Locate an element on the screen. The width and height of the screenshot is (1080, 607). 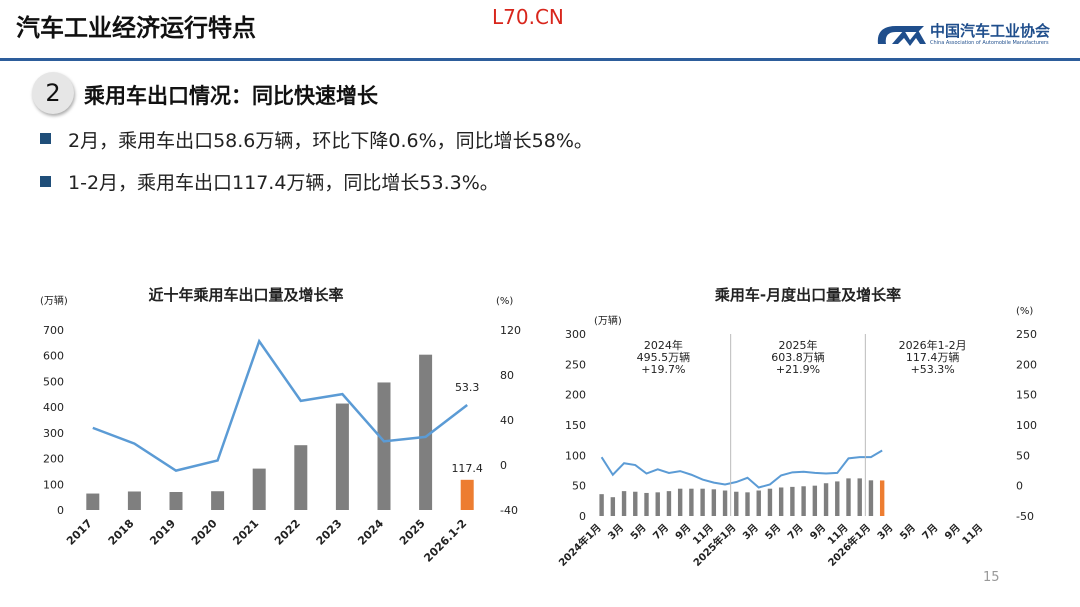
bullet-marker is located at coordinates (45, 181).